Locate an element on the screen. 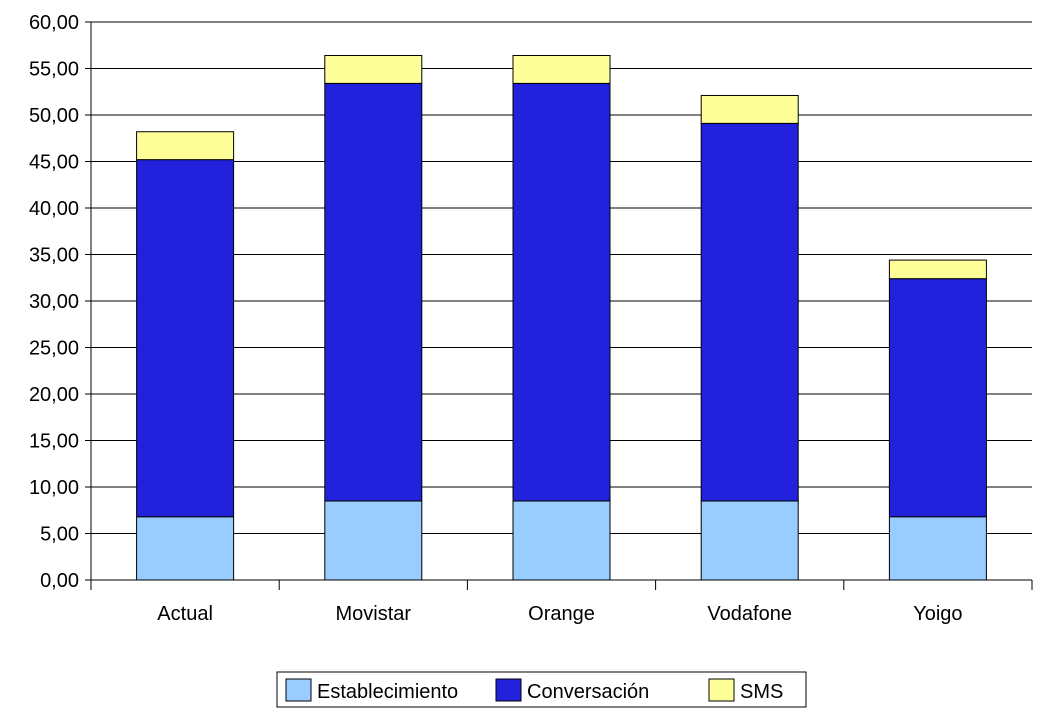 Image resolution: width=1047 pixels, height=708 pixels. category-label-yoigo: Yoigo is located at coordinates (937, 614).